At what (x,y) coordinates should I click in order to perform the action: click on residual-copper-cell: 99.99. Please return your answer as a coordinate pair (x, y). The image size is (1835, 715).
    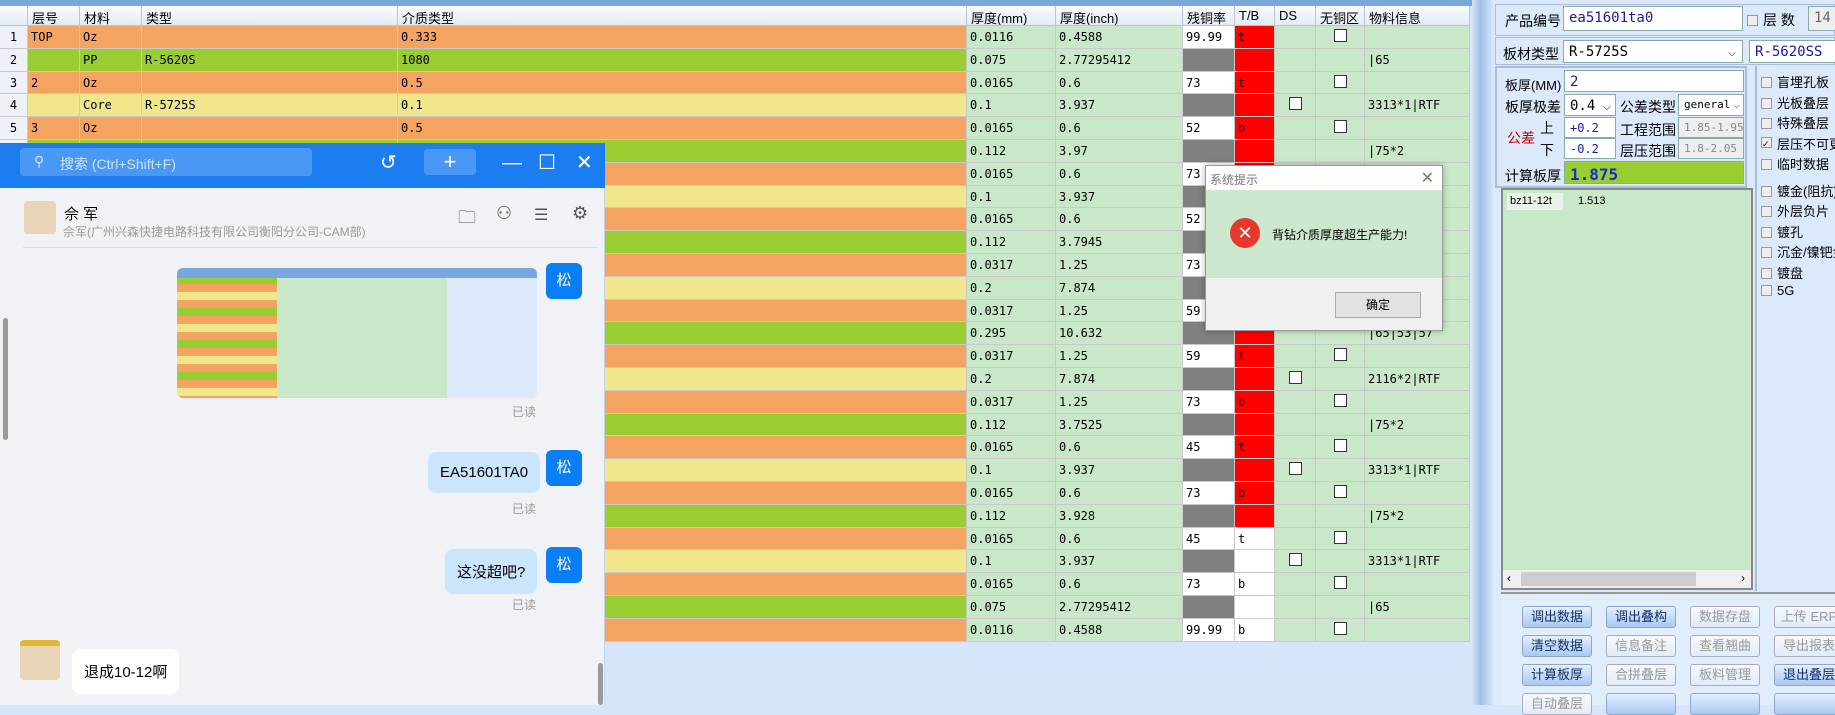
    Looking at the image, I should click on (1209, 37).